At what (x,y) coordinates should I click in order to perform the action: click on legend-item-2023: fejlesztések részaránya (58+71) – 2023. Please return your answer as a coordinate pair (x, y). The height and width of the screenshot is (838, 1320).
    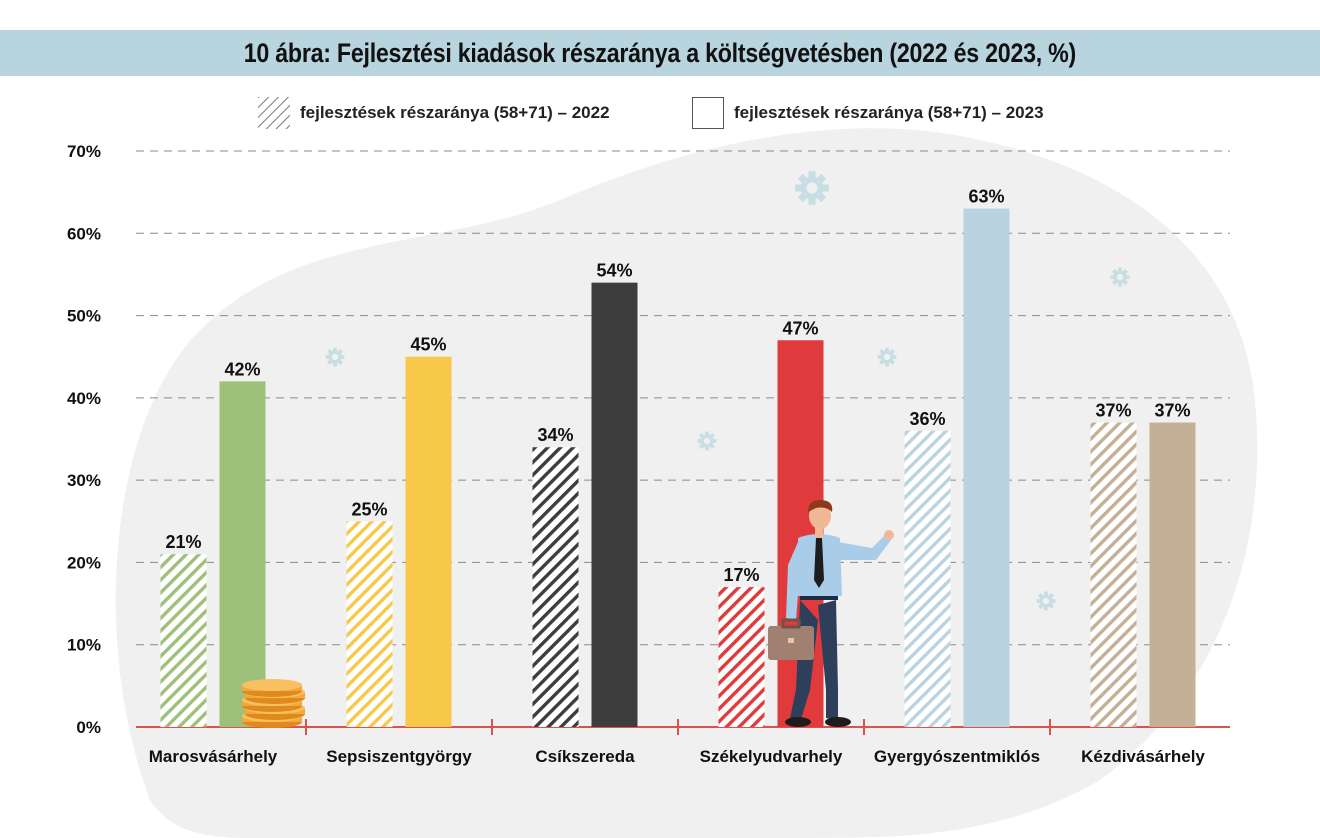
    Looking at the image, I should click on (868, 113).